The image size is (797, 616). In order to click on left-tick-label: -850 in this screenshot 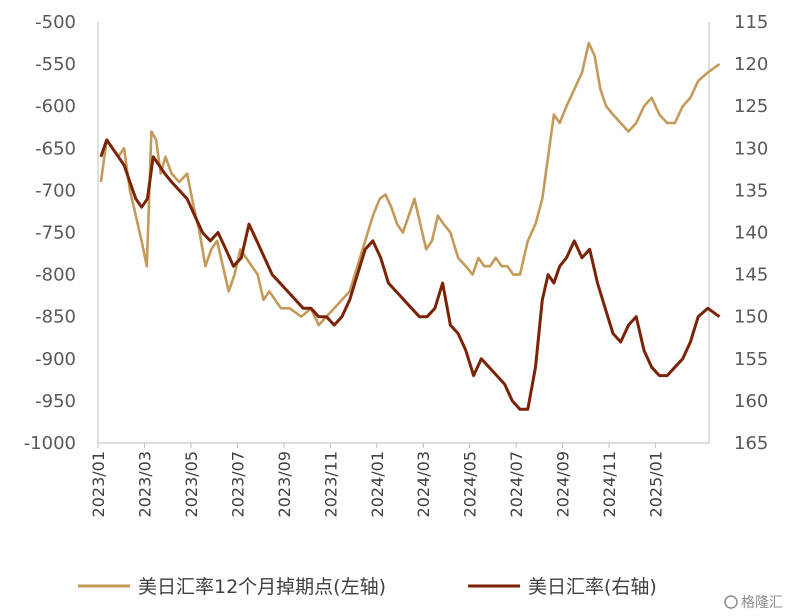, I will do `click(55, 317)`.